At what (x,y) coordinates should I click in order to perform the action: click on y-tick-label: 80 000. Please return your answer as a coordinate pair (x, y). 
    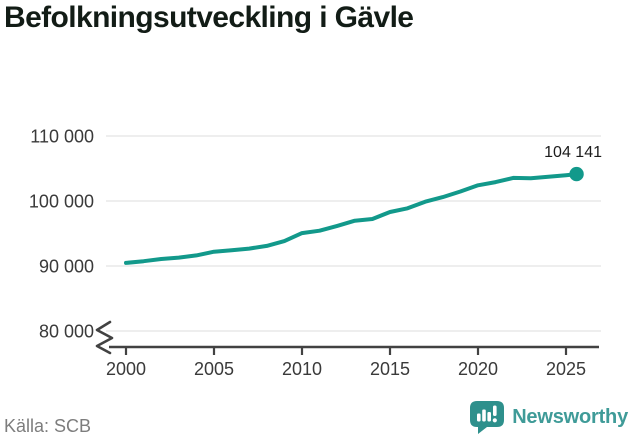
    Looking at the image, I should click on (66, 332).